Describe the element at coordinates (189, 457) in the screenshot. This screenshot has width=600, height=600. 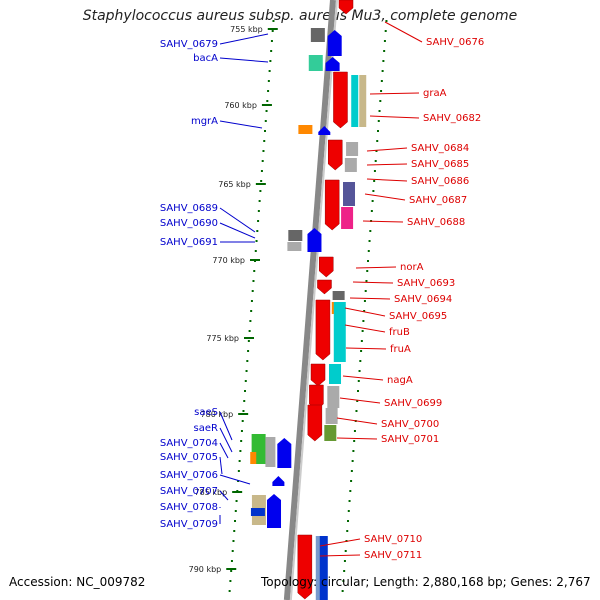
I see `gene-label-left: SAHV_0705` at that location.